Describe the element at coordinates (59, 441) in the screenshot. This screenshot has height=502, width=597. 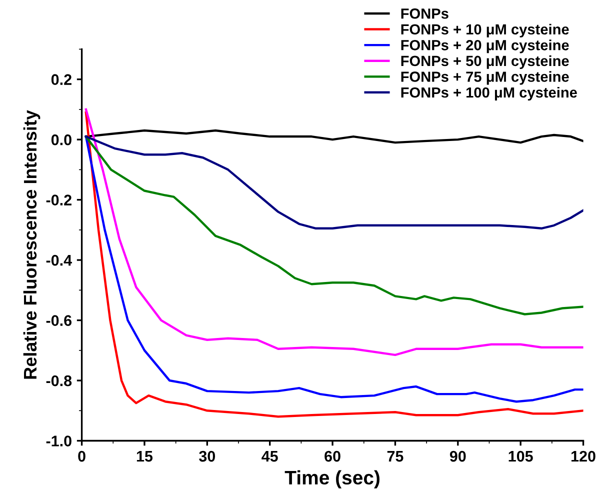
I see `y-tick-label: -1.0` at that location.